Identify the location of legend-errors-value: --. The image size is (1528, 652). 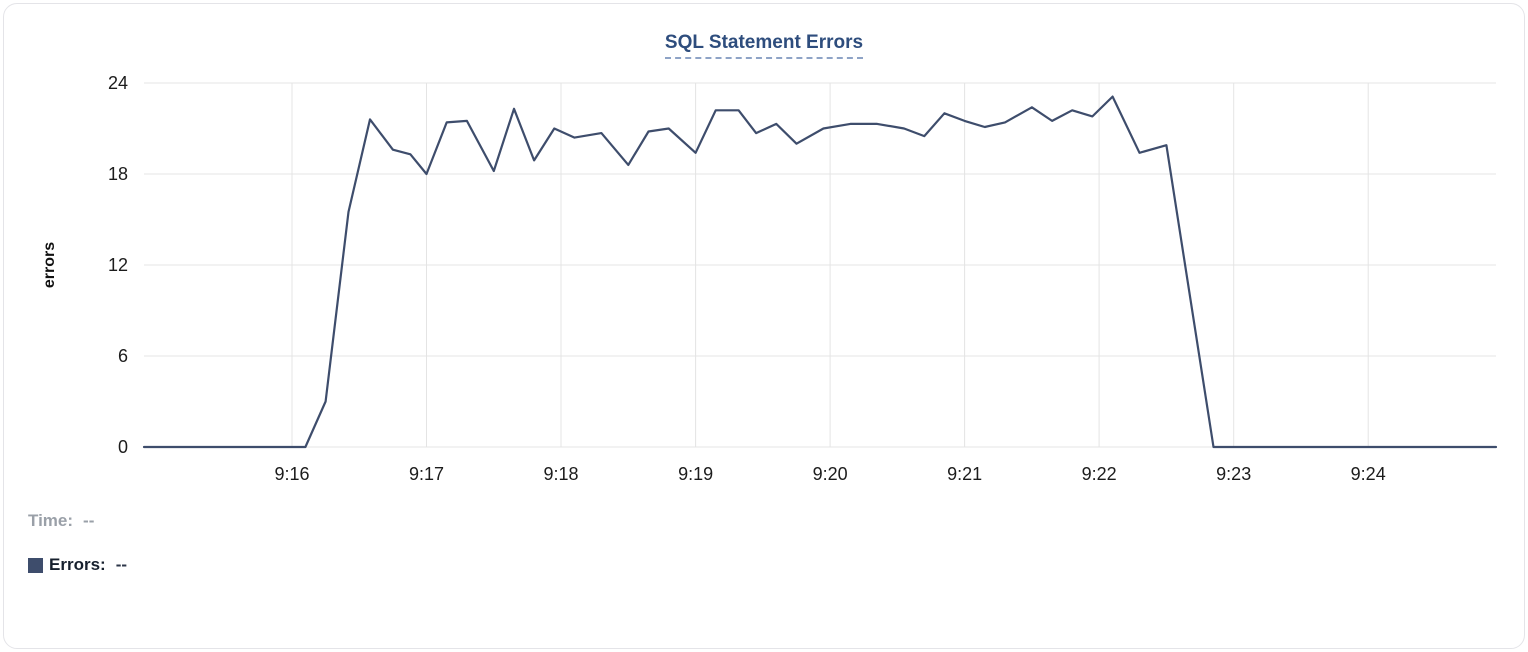
(121, 564).